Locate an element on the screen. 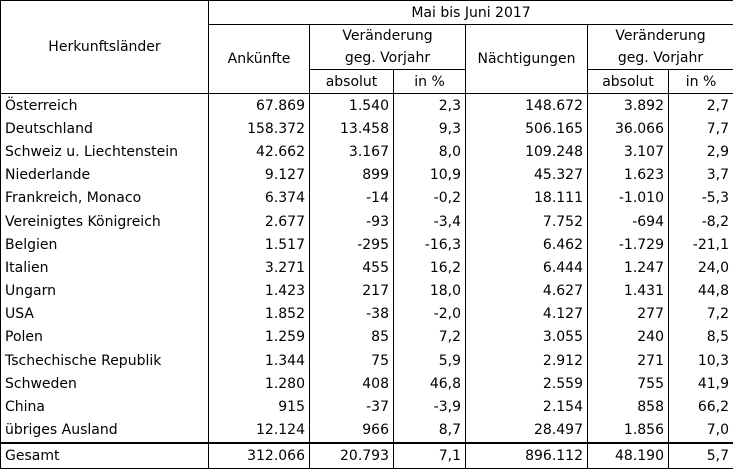  origin-header: Herkunftsländer is located at coordinates (104, 47).